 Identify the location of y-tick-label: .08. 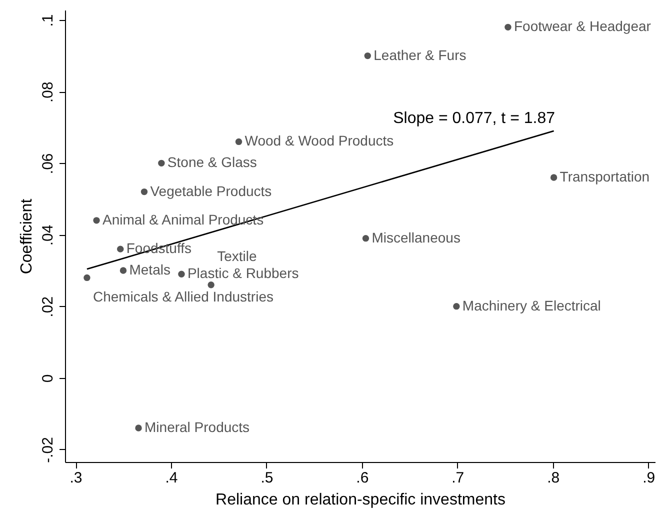
(48, 92).